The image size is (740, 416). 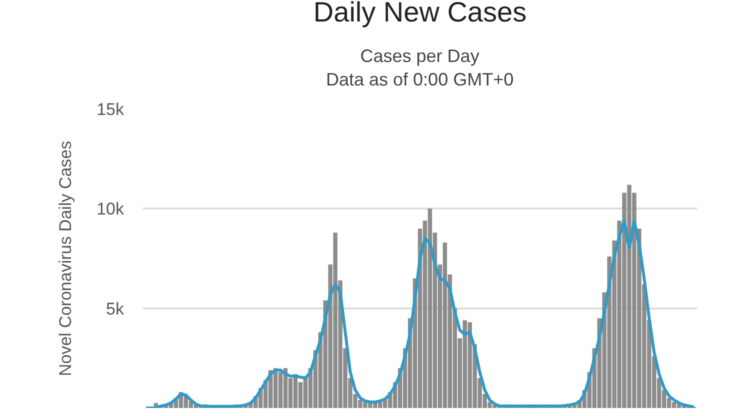 What do you see at coordinates (115, 308) in the screenshot?
I see `y-tick-label: 5k` at bounding box center [115, 308].